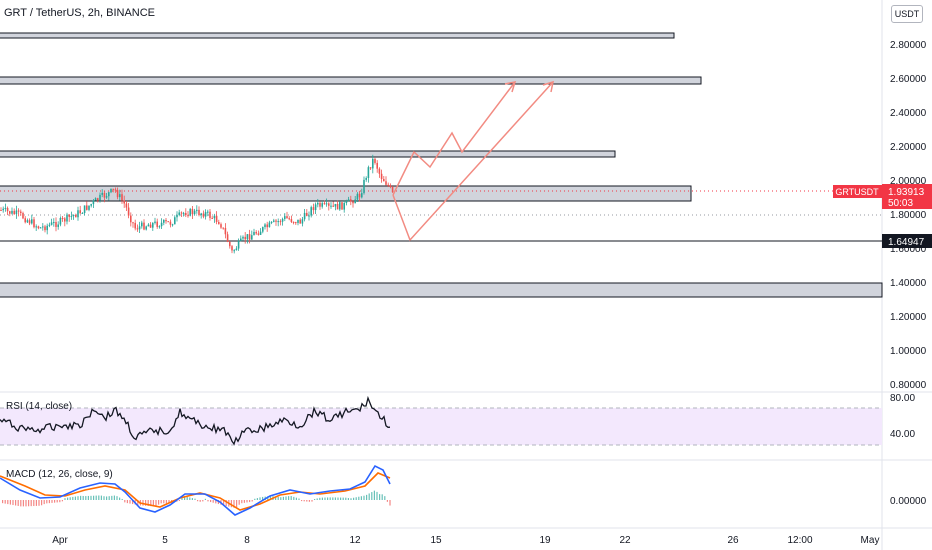 This screenshot has height=550, width=932. Describe the element at coordinates (80, 13) in the screenshot. I see `symbol-title: GRT / TetherUS, 2h, BINANCE` at that location.